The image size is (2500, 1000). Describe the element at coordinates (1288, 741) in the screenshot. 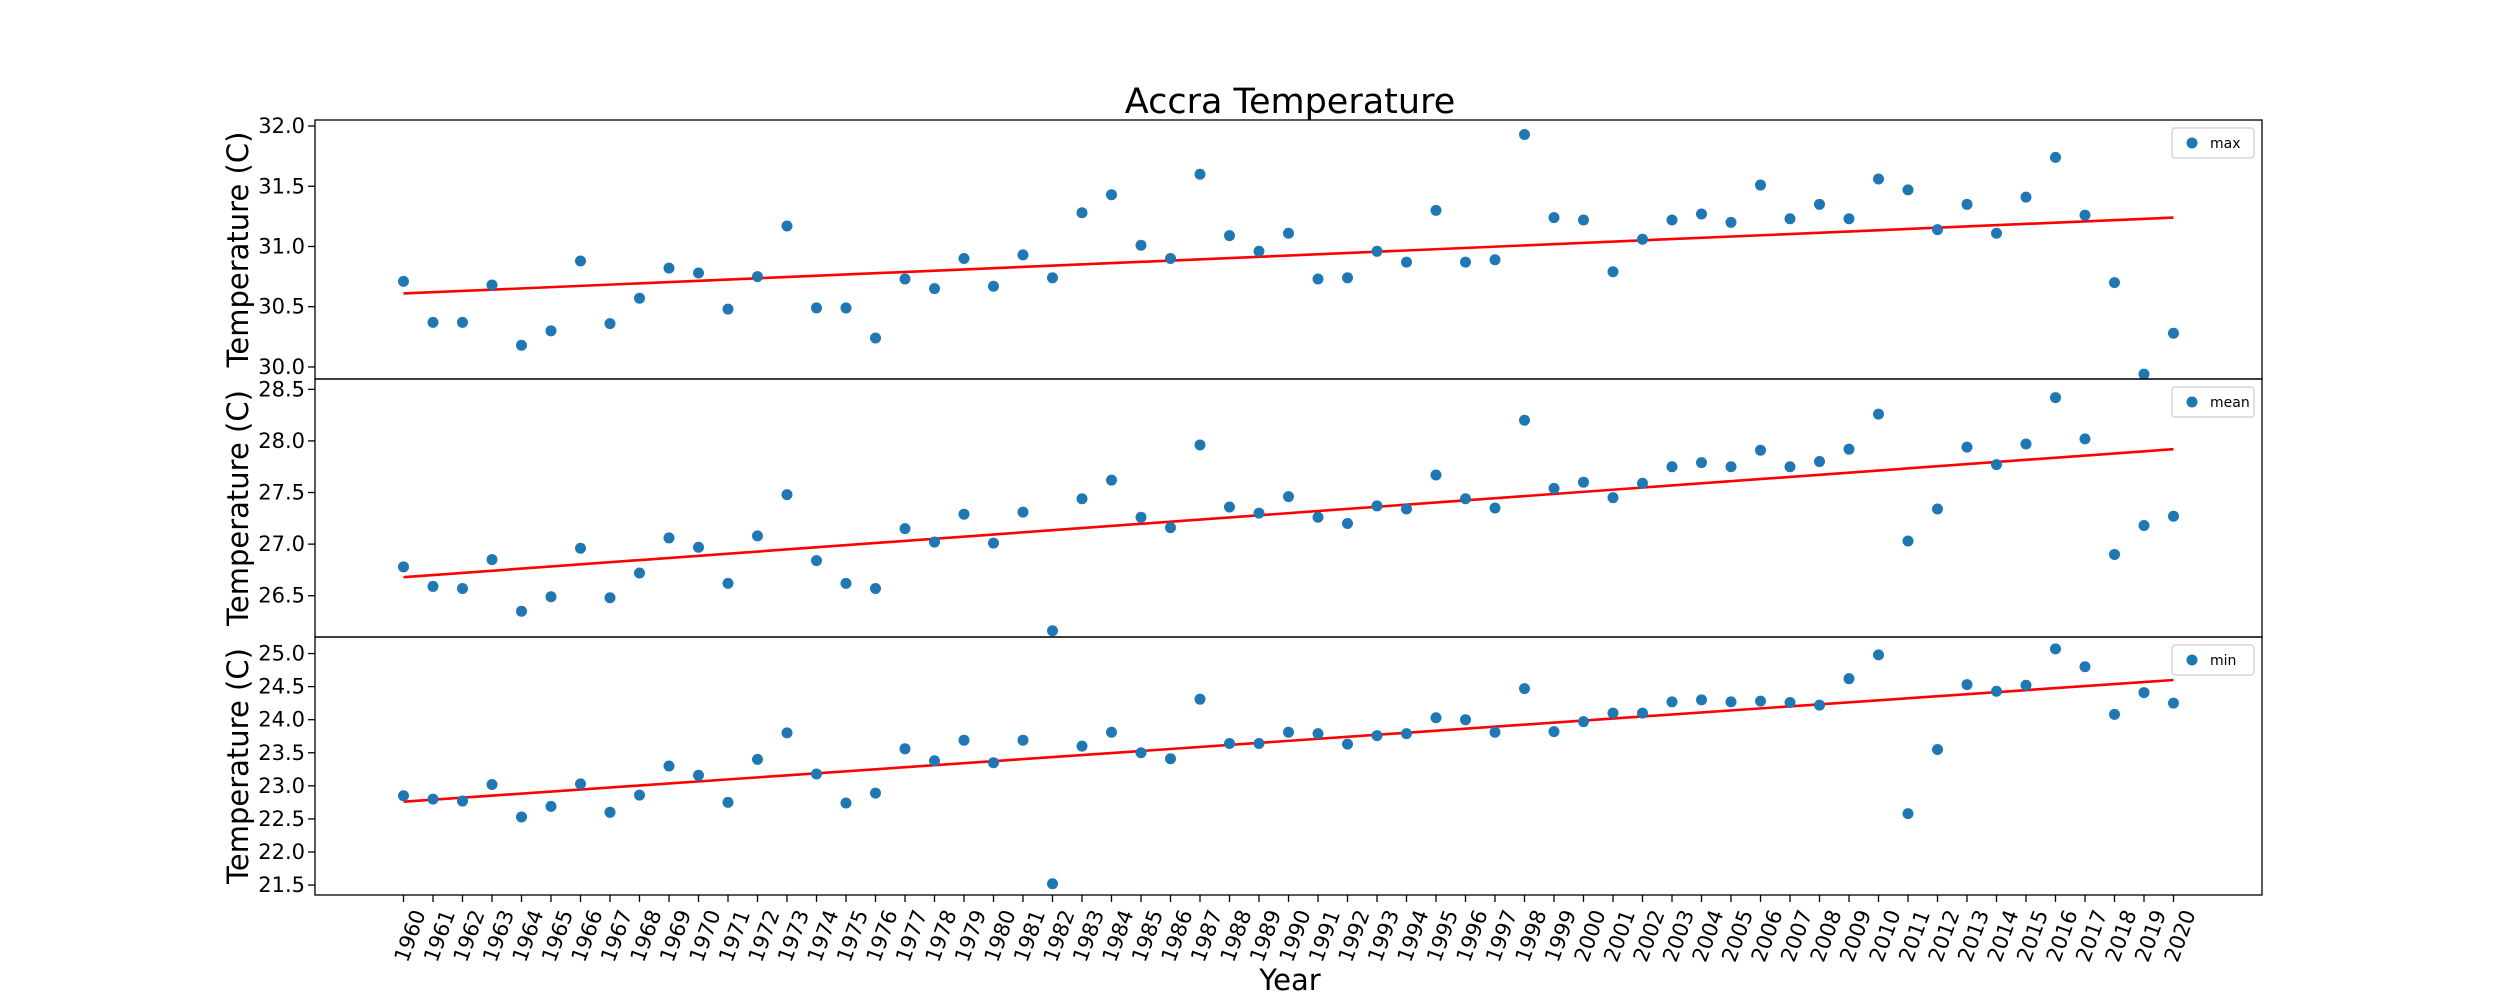

I see `trend-line-min` at that location.